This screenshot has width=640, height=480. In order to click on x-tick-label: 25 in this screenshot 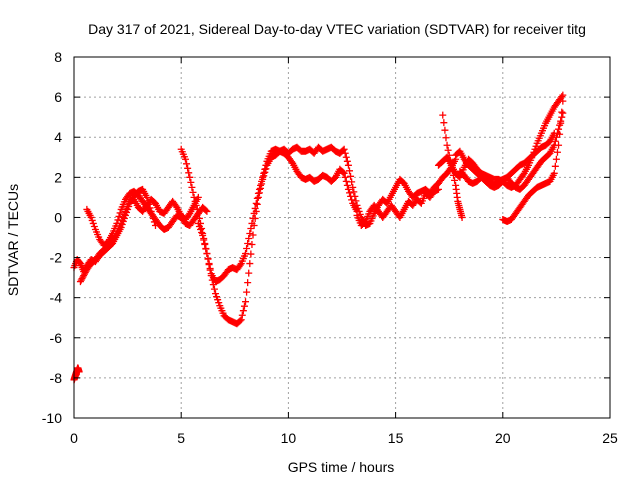, I will do `click(610, 438)`.